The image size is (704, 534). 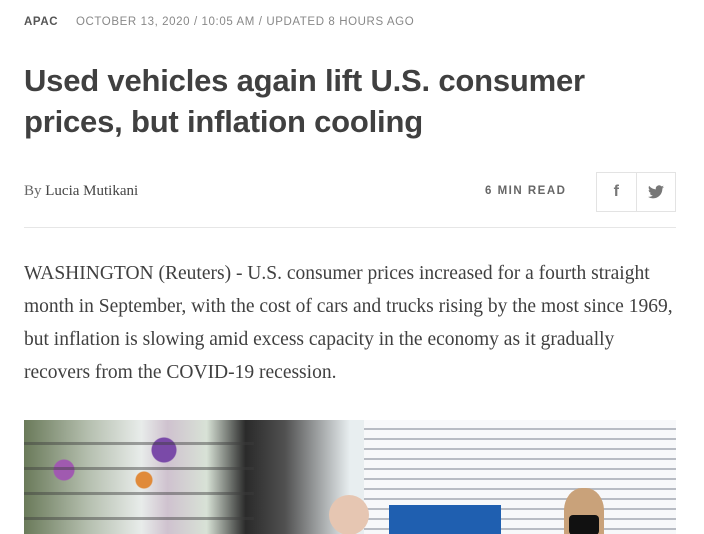 What do you see at coordinates (349, 514) in the screenshot?
I see `photo-person` at bounding box center [349, 514].